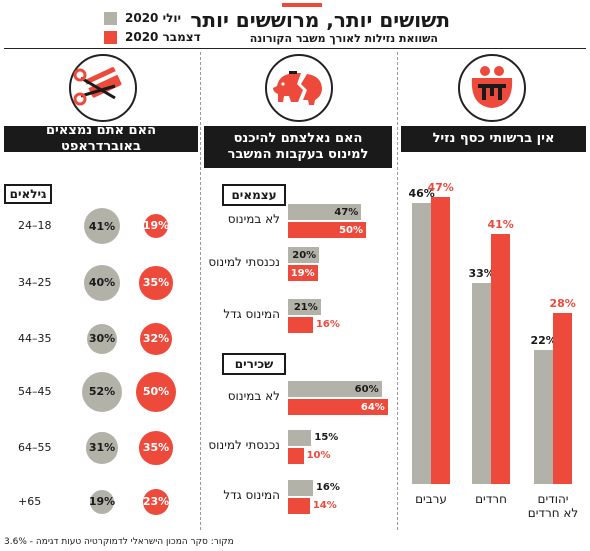  Describe the element at coordinates (493, 139) in the screenshot. I see `panel-title-liquidity: אין ברשותי כסף נזיל` at that location.